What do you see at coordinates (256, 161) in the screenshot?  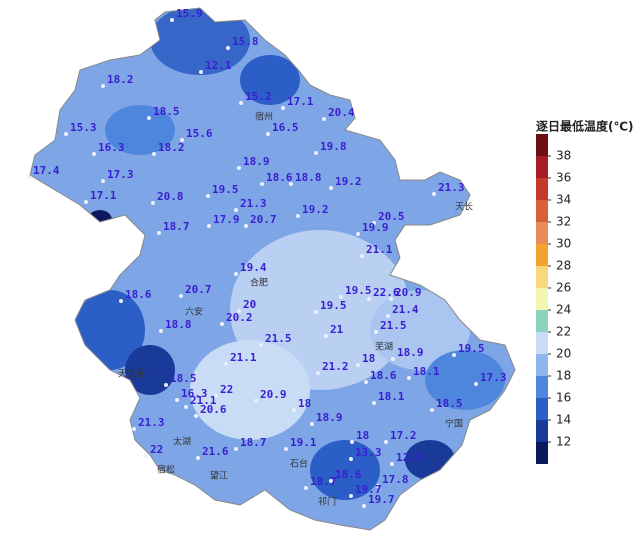 I see `station-temperature: 18.9` at bounding box center [256, 161].